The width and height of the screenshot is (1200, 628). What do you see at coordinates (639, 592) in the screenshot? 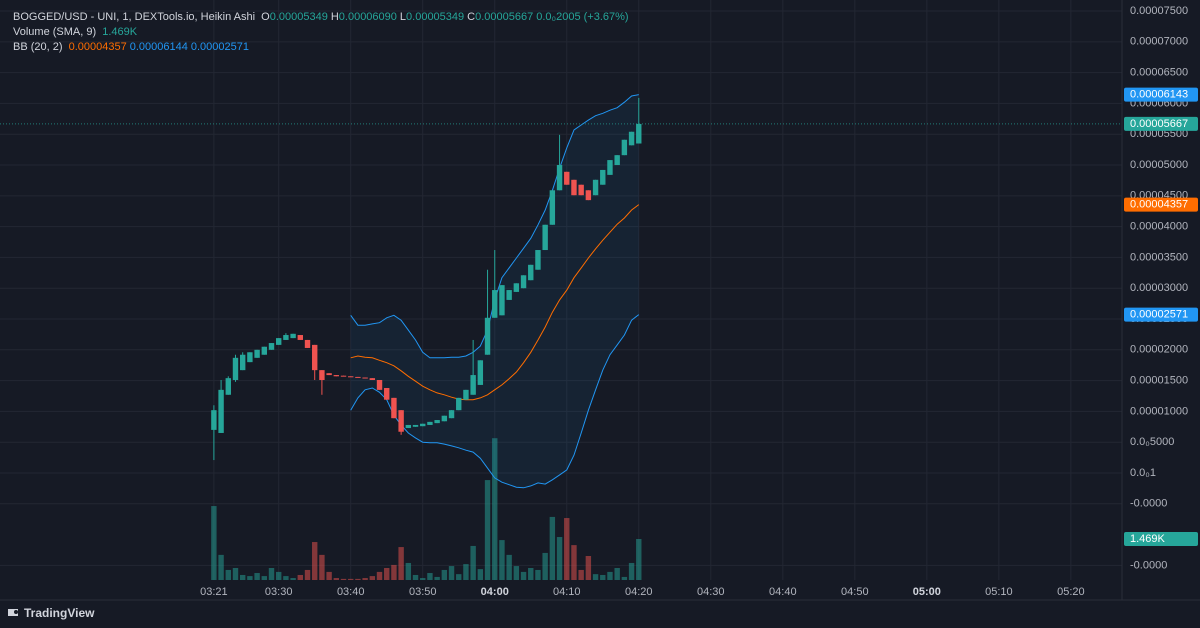
I see `x-tick-label: 04:20` at bounding box center [639, 592].